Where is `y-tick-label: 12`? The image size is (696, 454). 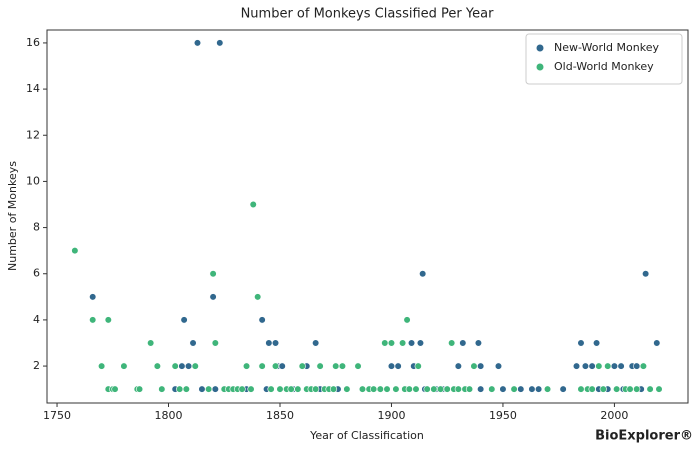 y-tick-label: 12 is located at coordinates (33, 134).